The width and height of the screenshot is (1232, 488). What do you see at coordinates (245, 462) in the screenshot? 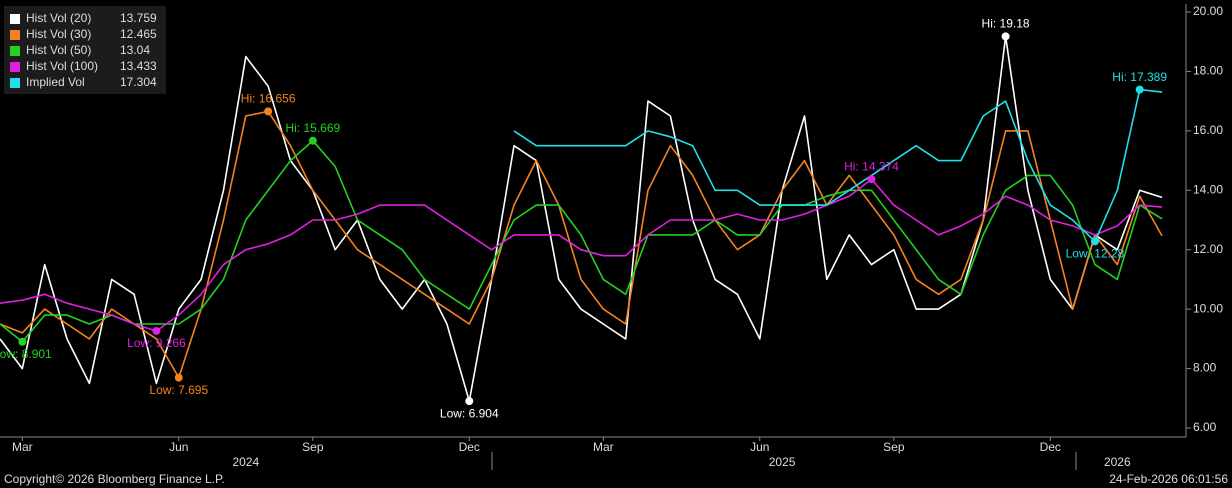
I see `year-label: 2024` at bounding box center [245, 462].